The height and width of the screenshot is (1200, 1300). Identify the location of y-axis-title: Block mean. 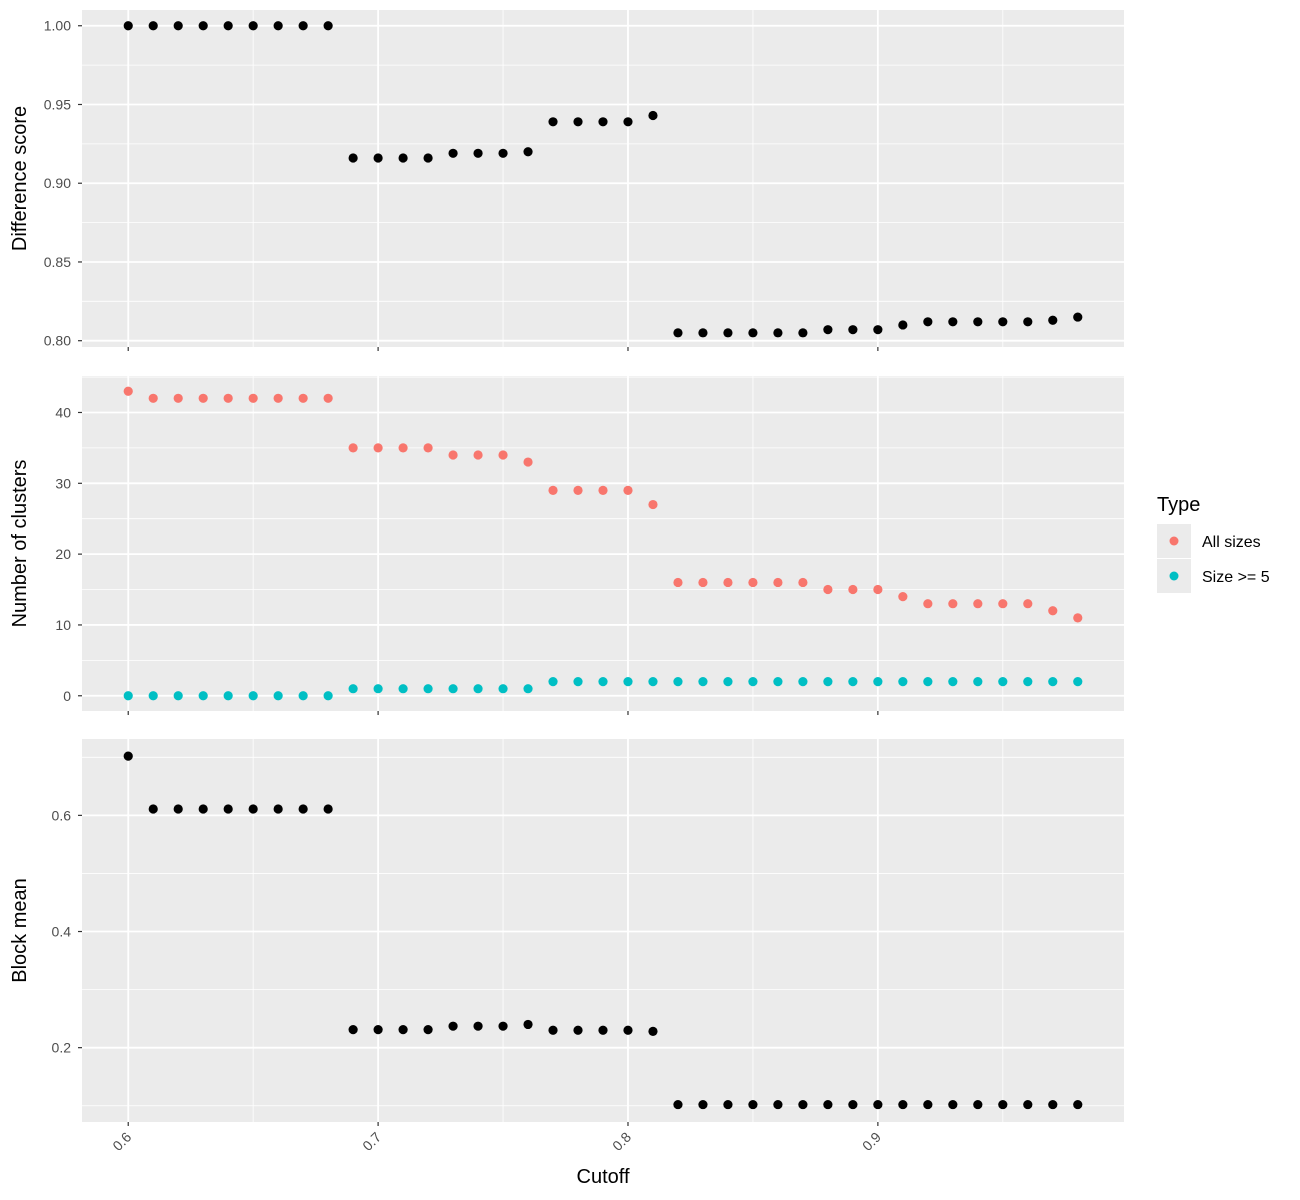
(20, 930).